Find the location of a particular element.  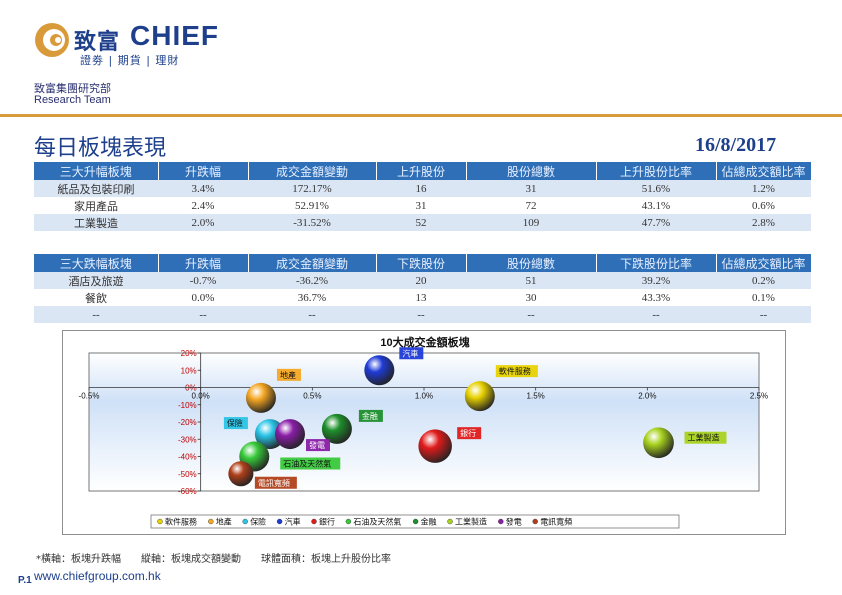

x-tick-label: 2.5% is located at coordinates (759, 396).